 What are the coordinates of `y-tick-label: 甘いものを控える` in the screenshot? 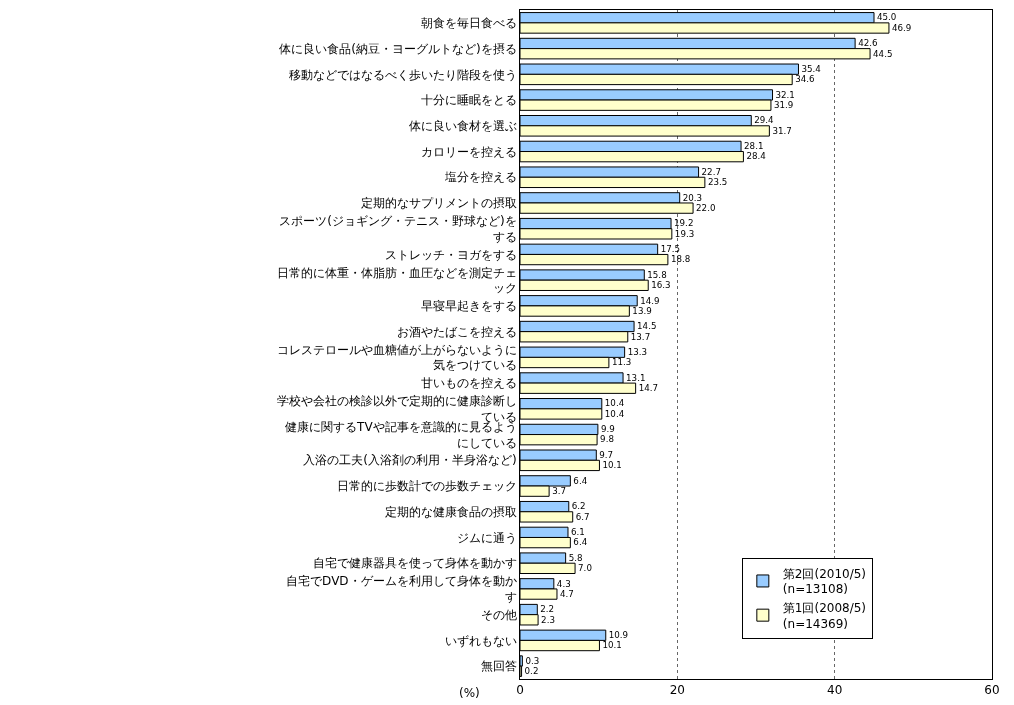 It's located at (468, 383).